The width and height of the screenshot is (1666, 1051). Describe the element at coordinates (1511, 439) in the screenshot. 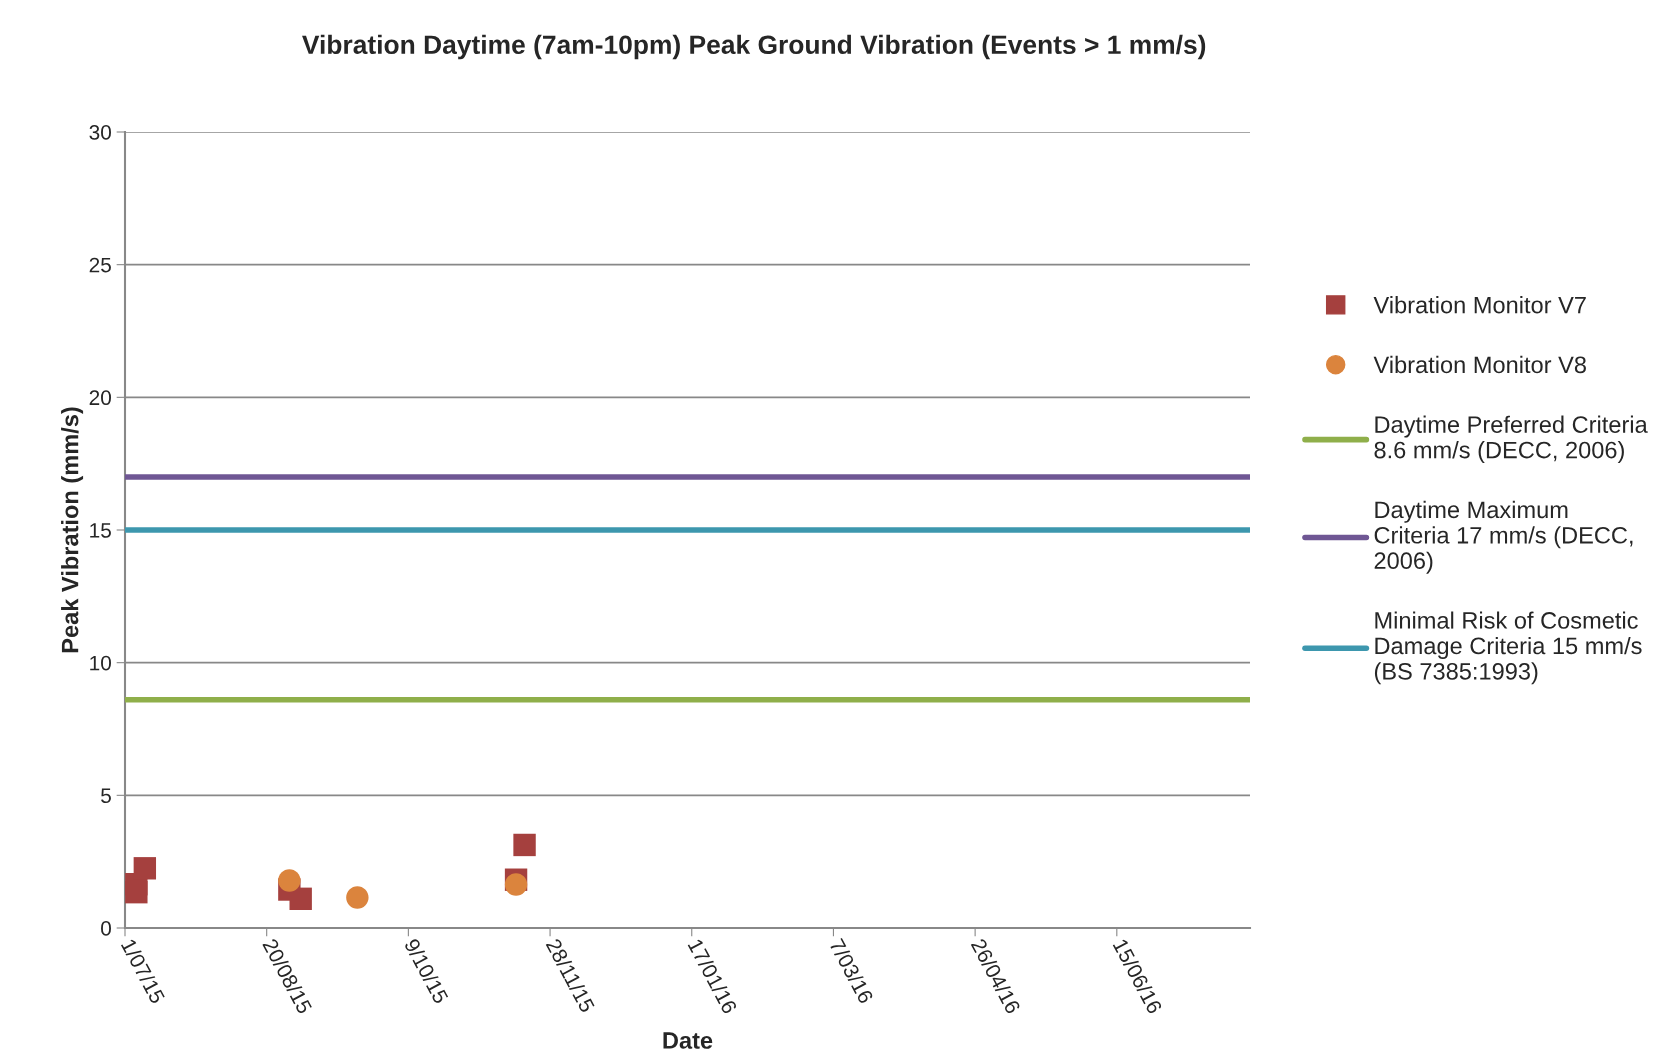

I see `legend-label: Daytime Preferred Criteria 8.6 mm/s (DECC, 2006)` at that location.